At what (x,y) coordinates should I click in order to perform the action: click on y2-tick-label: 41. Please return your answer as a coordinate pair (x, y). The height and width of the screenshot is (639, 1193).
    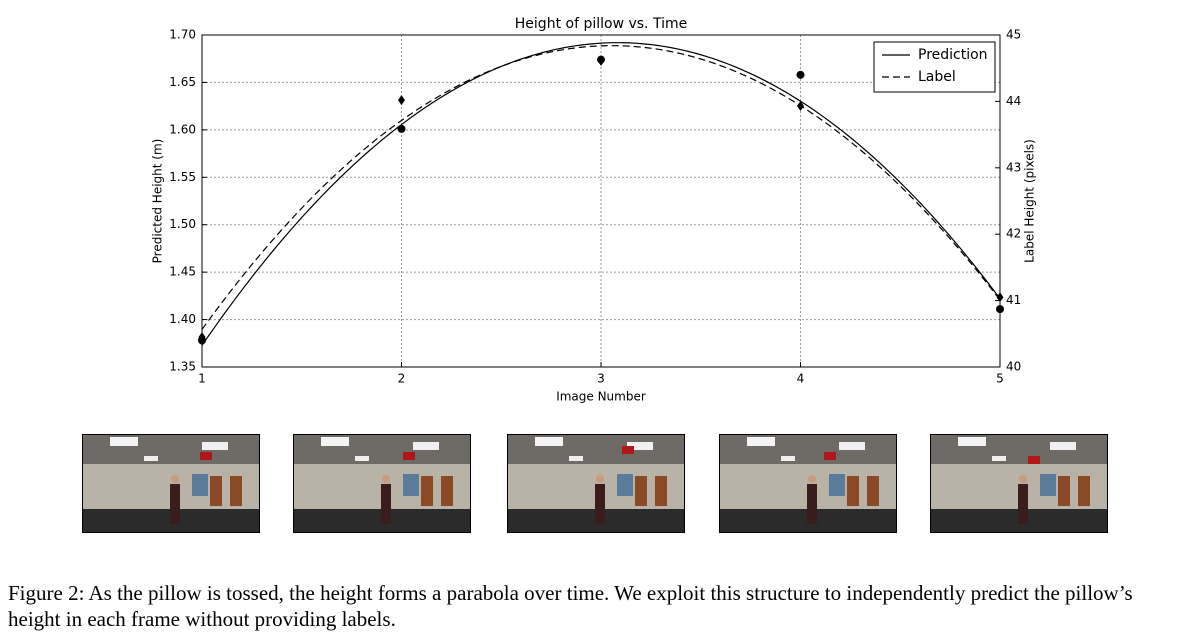
    Looking at the image, I should click on (1013, 300).